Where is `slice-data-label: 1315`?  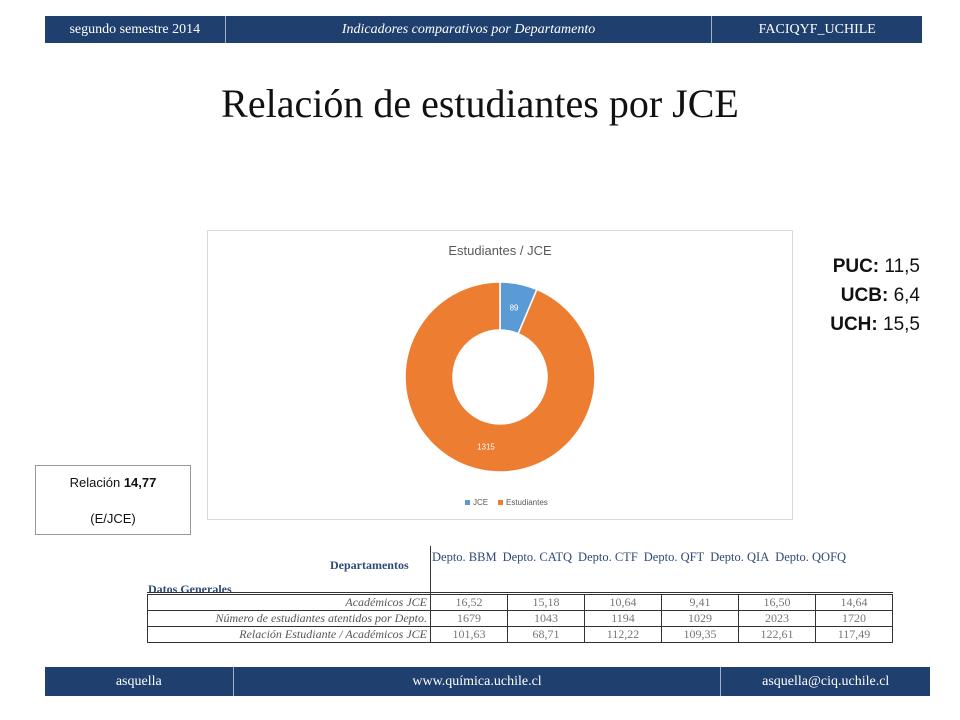
slice-data-label: 1315 is located at coordinates (486, 447).